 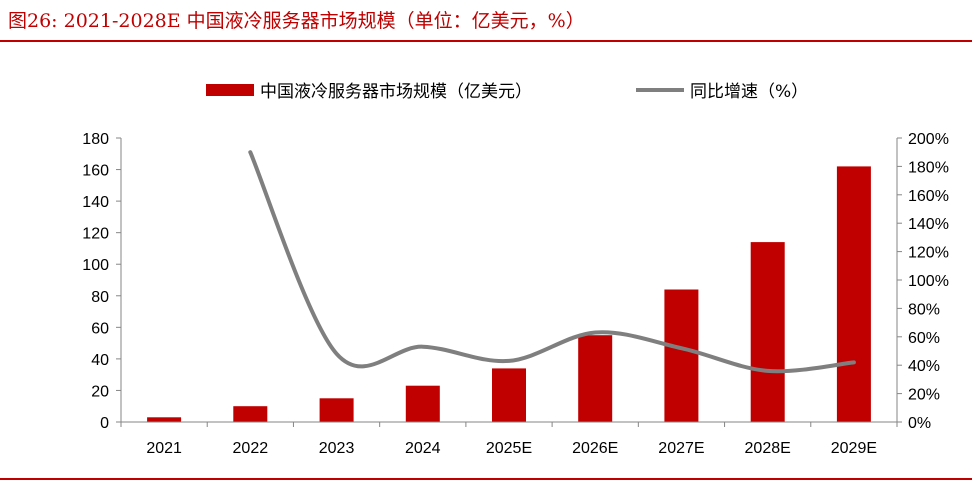 What do you see at coordinates (95, 139) in the screenshot?
I see `left-tick-label: 180` at bounding box center [95, 139].